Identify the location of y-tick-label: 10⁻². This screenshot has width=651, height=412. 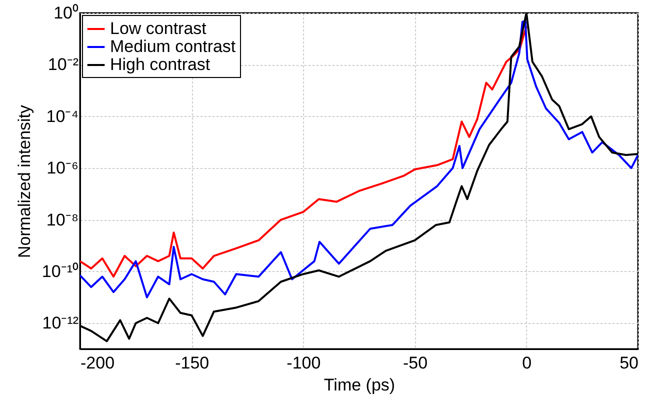
(63, 64).